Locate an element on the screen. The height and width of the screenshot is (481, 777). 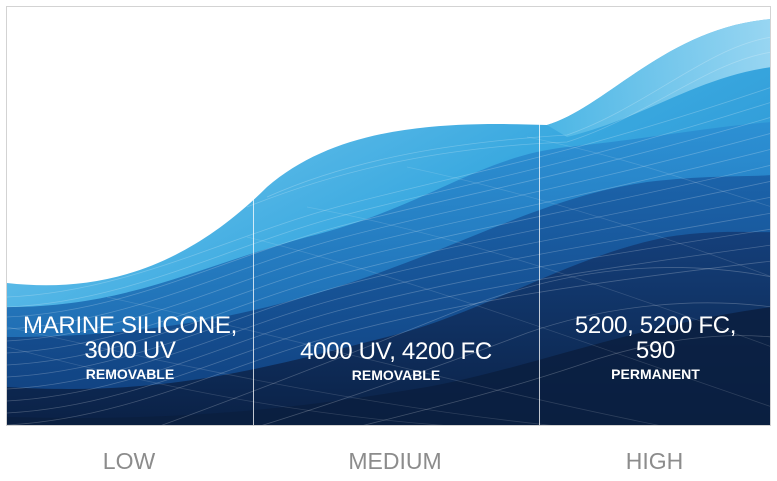
level-low: LOW is located at coordinates (129, 461).